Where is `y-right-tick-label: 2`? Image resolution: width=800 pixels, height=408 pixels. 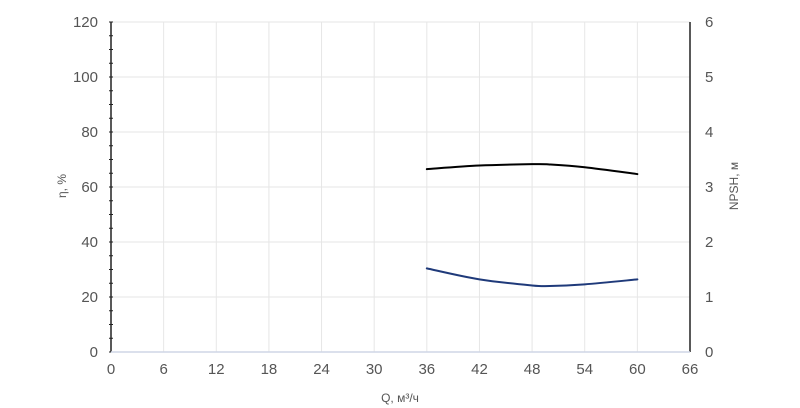 y-right-tick-label: 2 is located at coordinates (709, 242).